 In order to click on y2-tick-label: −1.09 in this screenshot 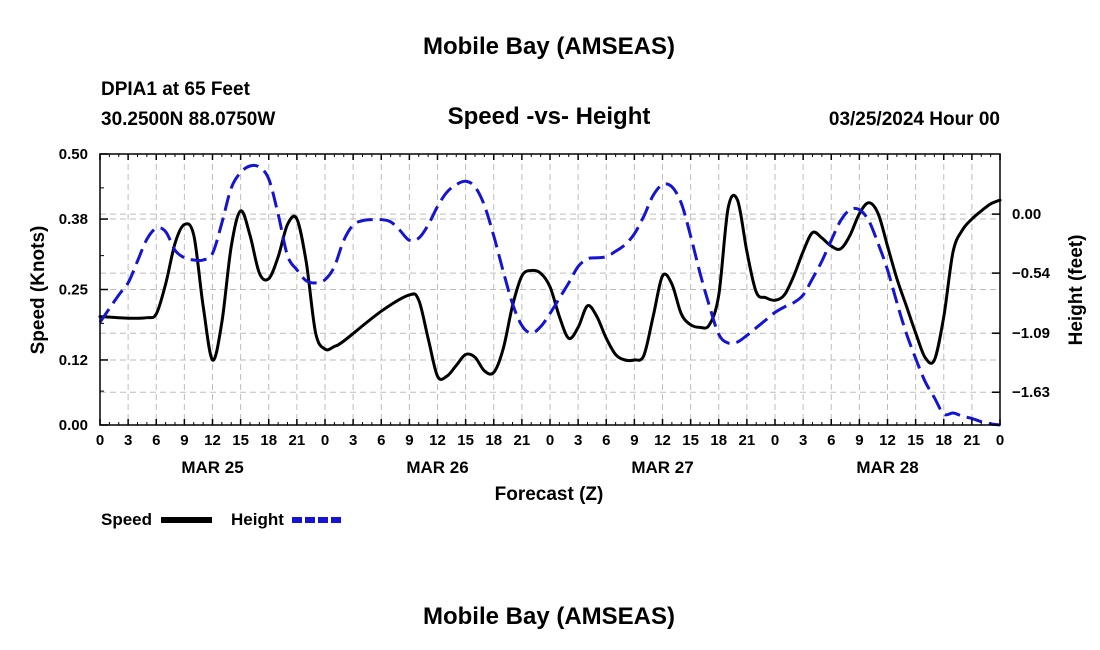, I will do `click(1031, 333)`.